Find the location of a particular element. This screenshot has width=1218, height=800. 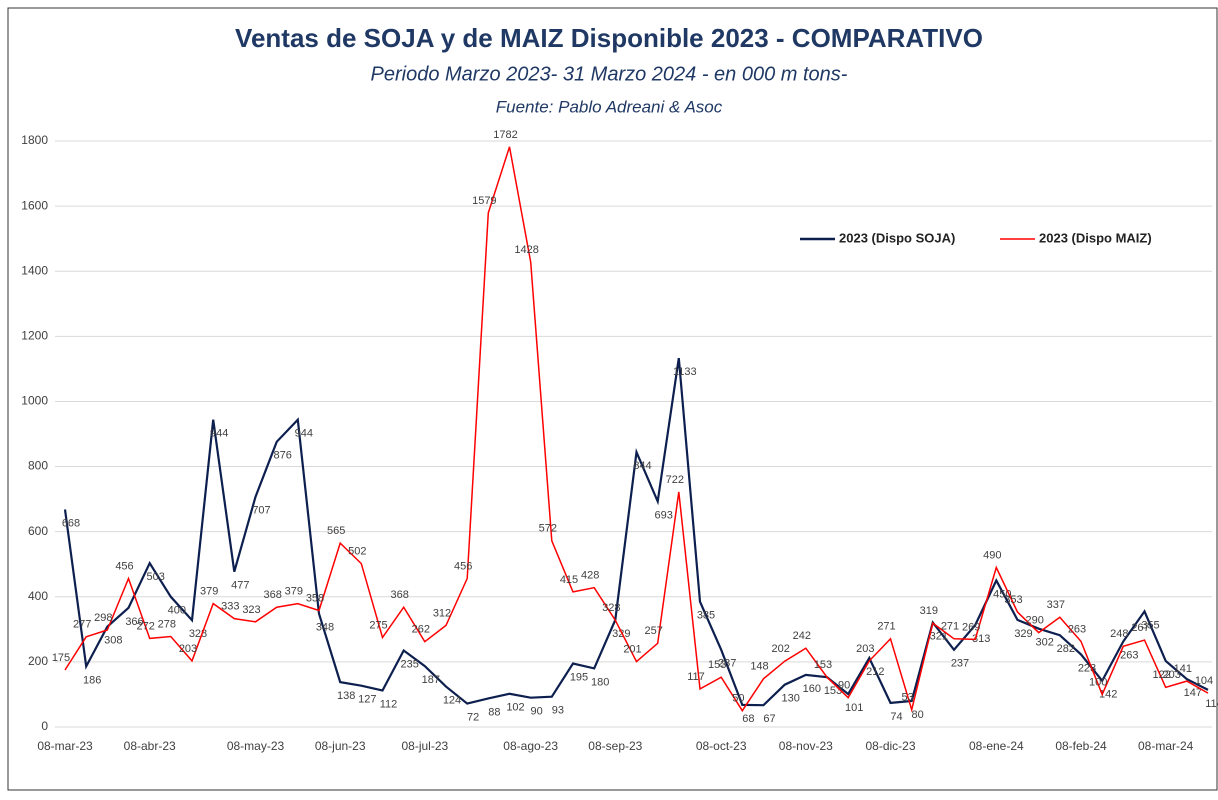

data-label: 876 is located at coordinates (282, 456).